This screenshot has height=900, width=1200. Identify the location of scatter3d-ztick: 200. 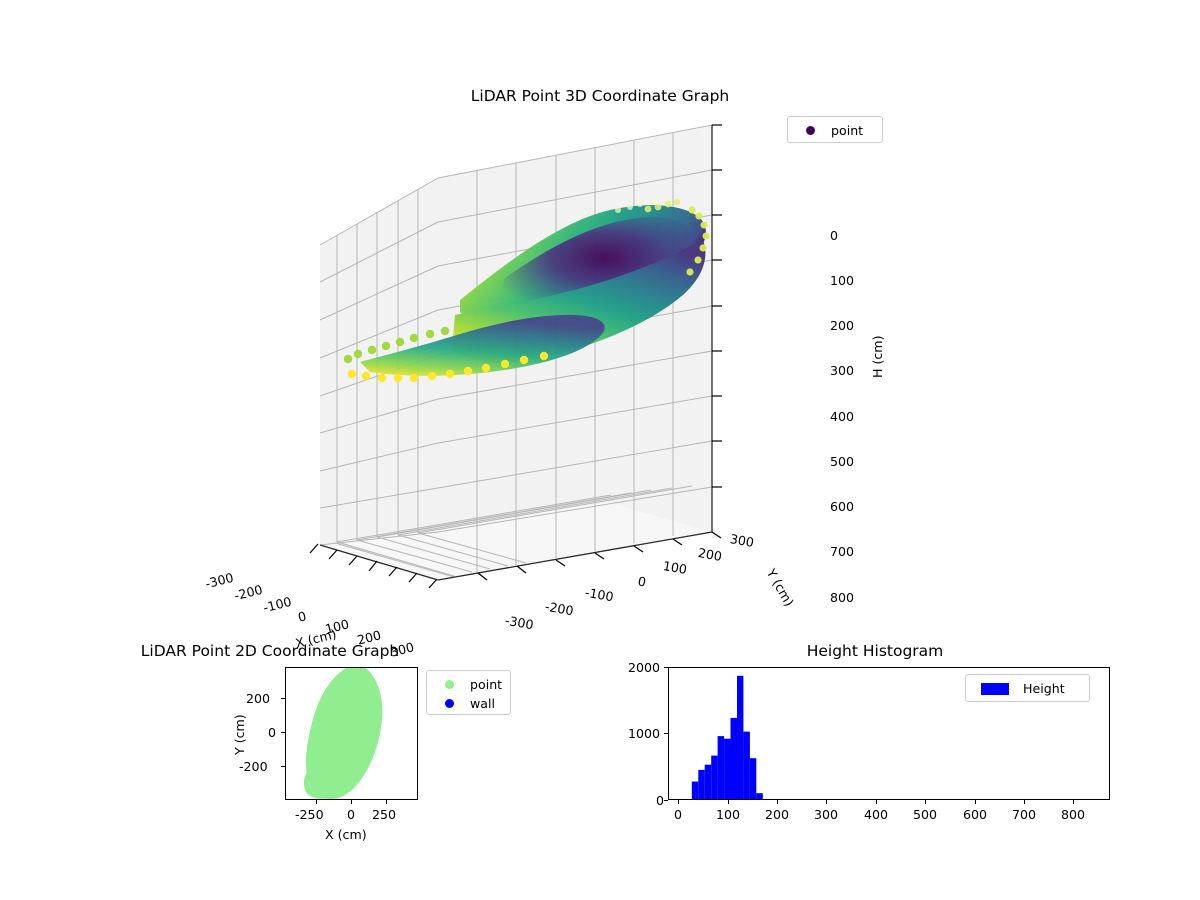
(842, 325).